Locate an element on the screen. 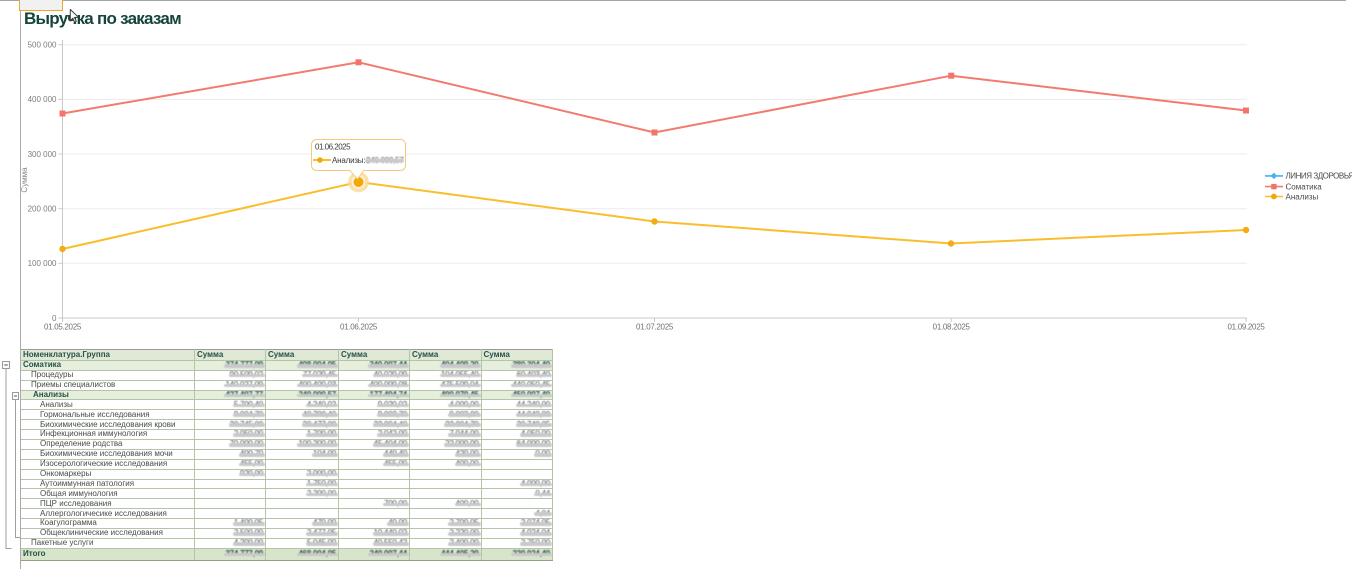  svg-text: 01.05.2025 is located at coordinates (63, 327).